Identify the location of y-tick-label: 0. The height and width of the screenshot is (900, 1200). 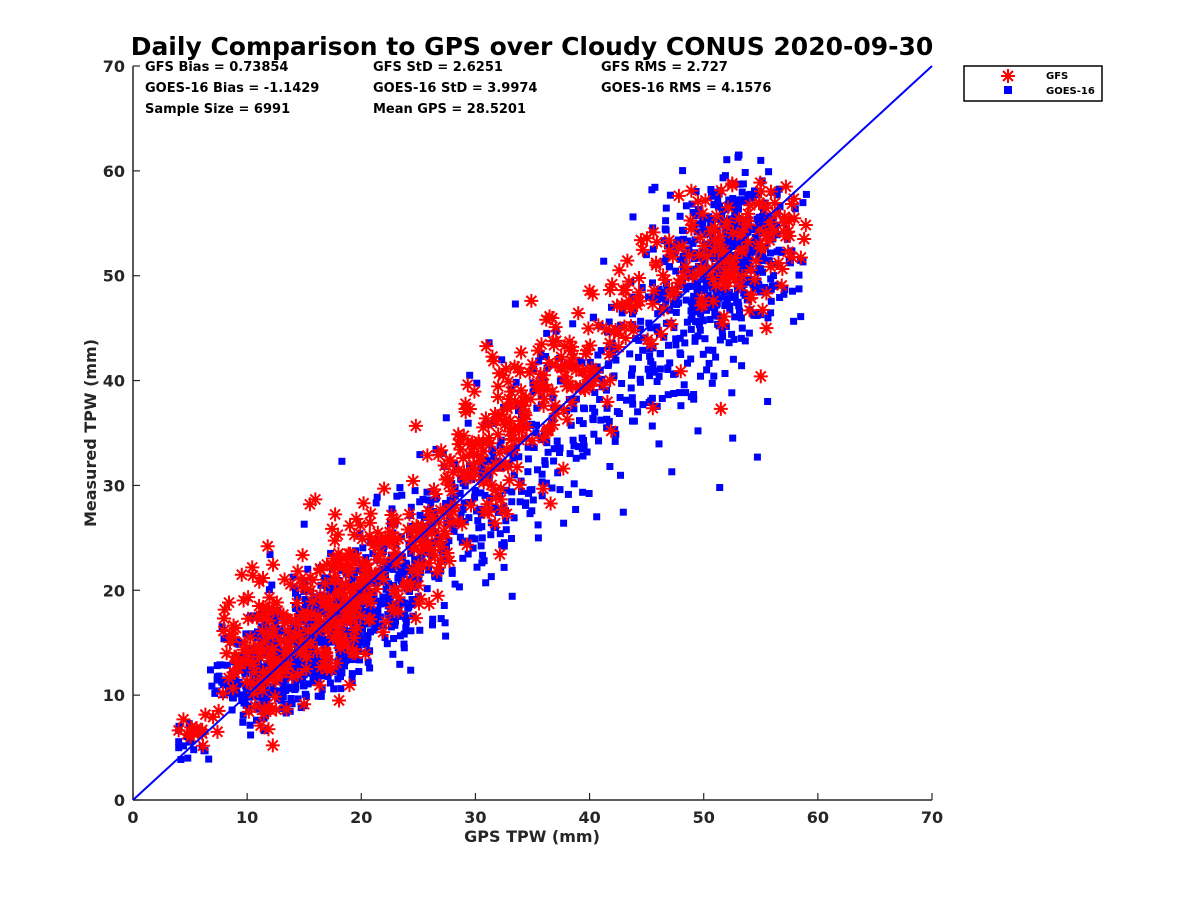
(119, 800).